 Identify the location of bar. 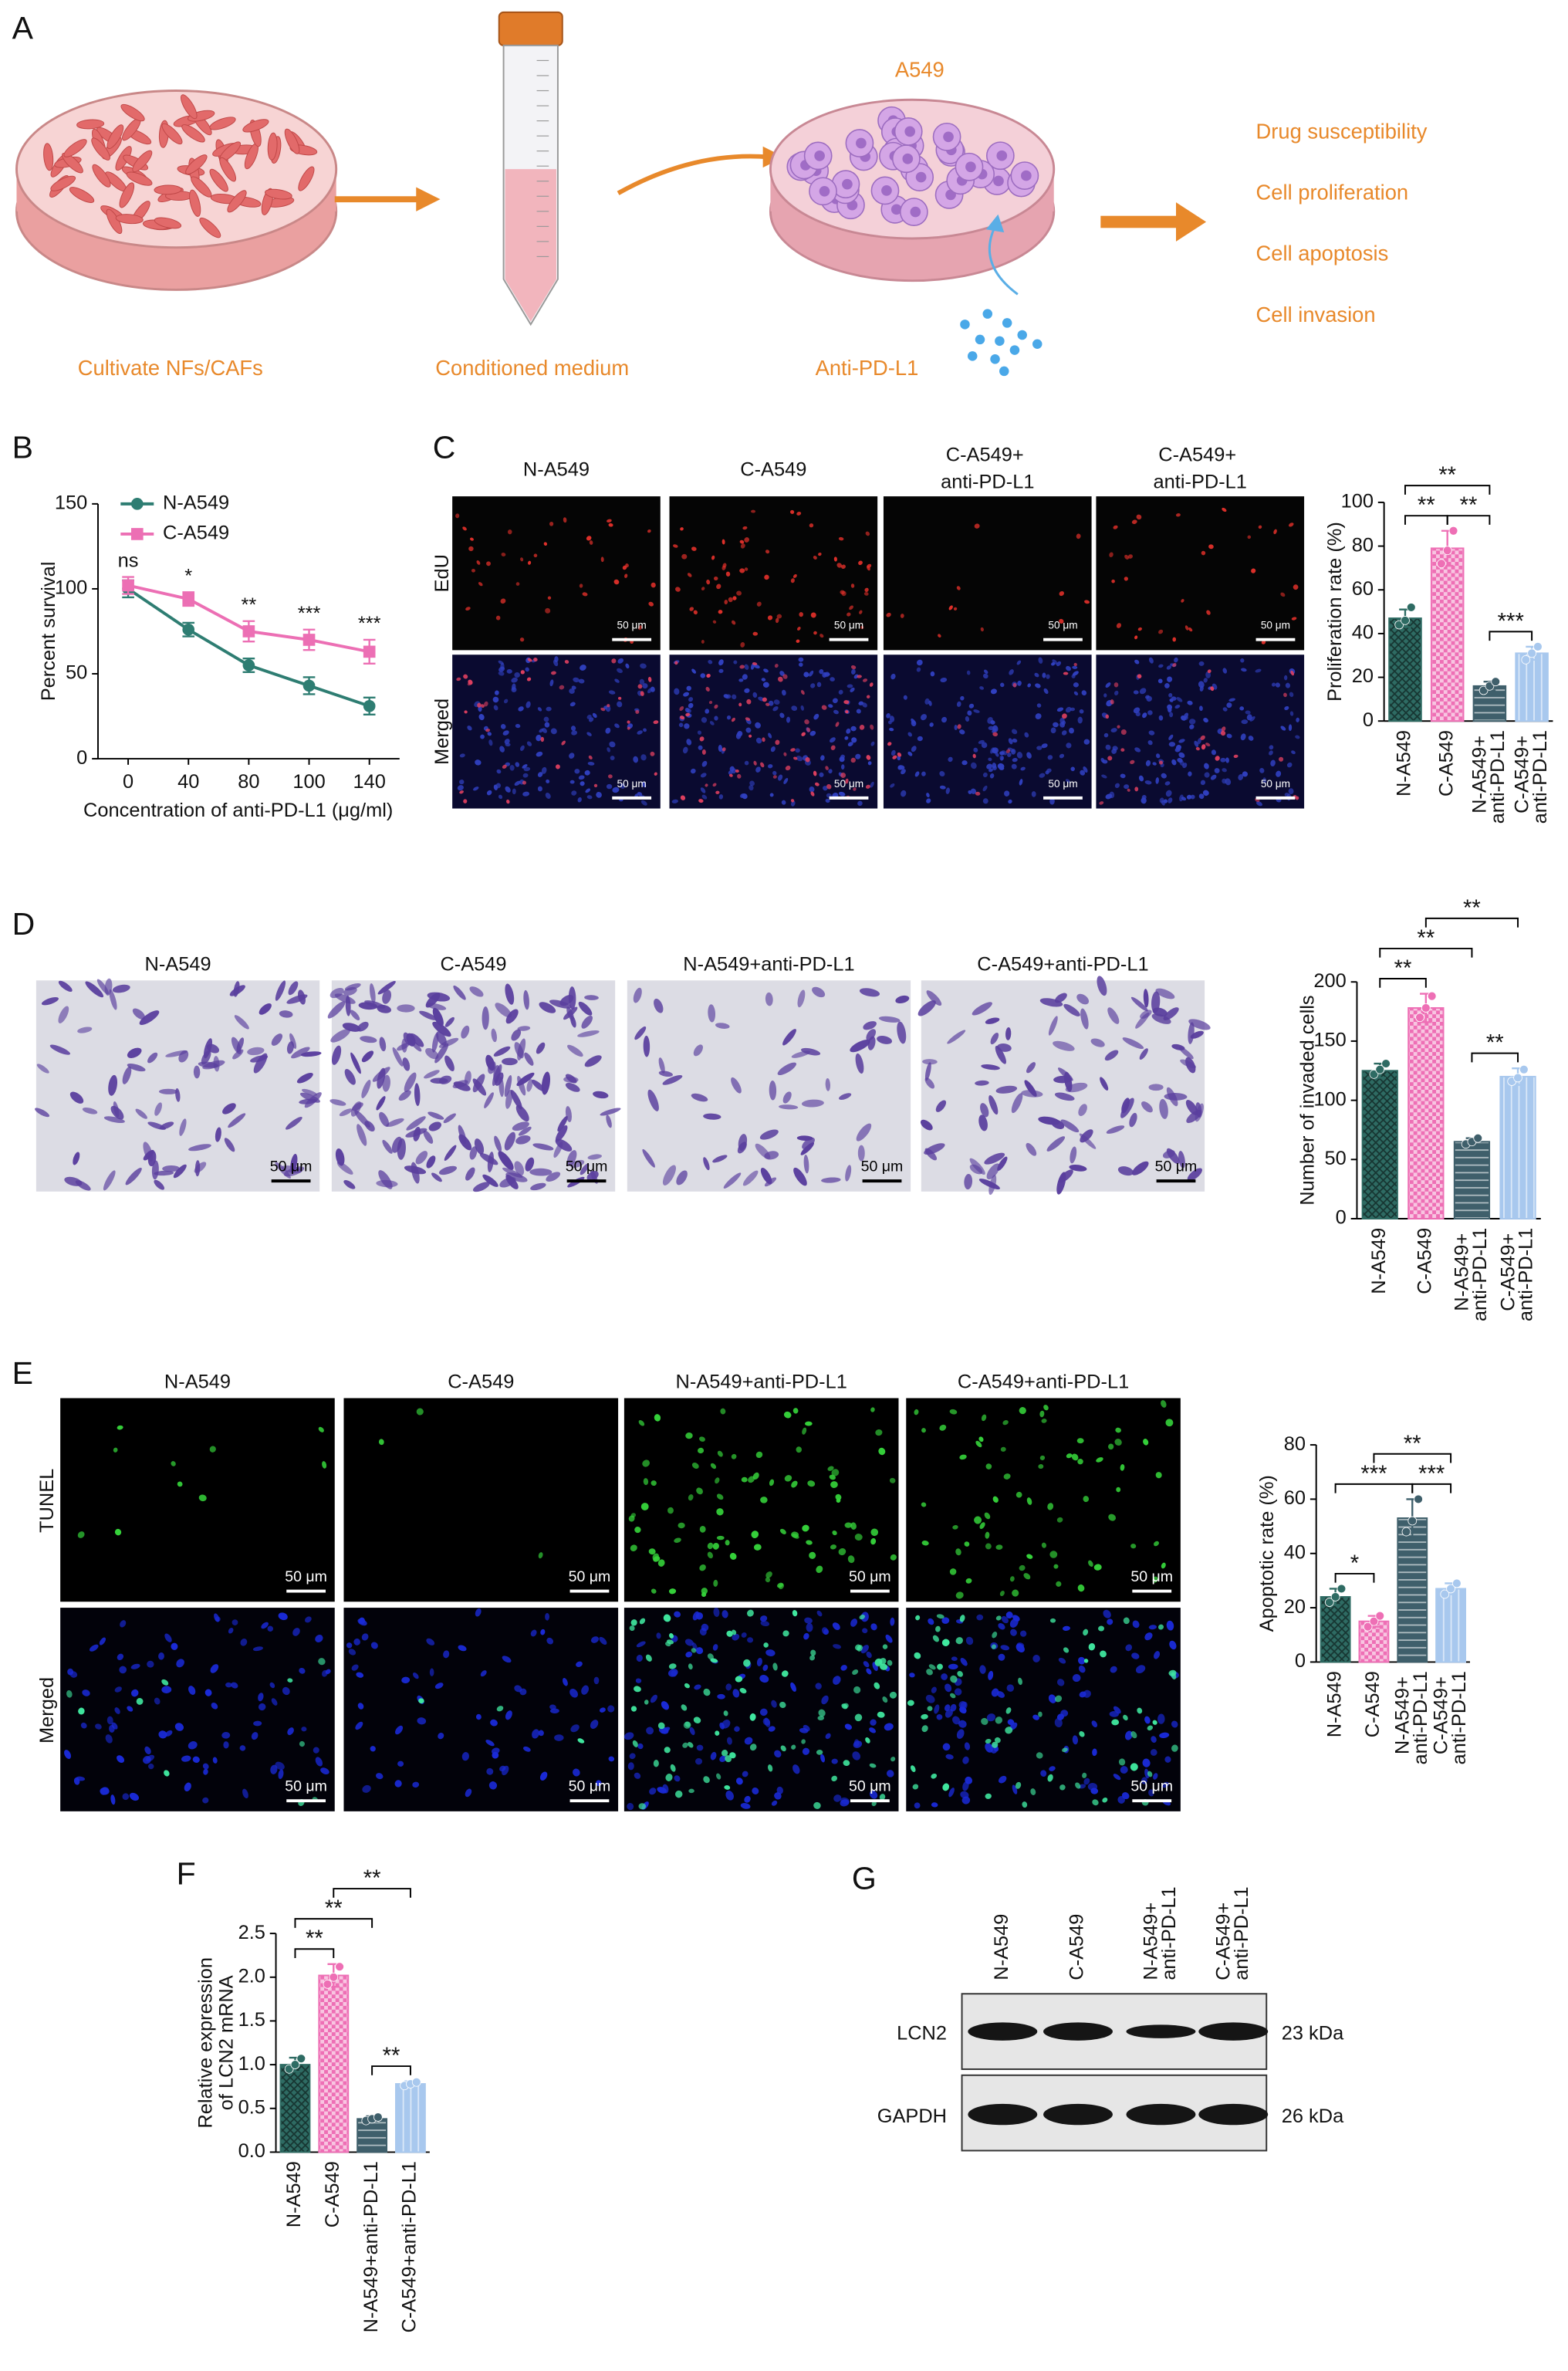
(1379, 1144).